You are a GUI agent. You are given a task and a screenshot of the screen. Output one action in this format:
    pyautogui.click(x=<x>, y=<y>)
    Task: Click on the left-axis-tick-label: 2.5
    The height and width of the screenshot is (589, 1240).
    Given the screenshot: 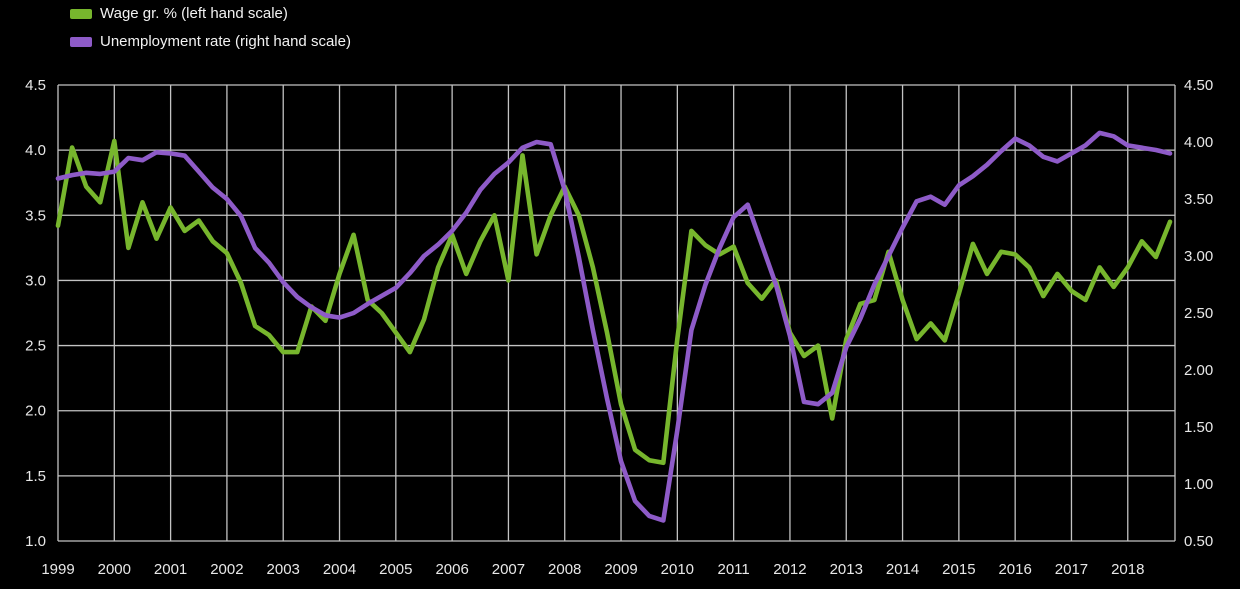 What is the action you would take?
    pyautogui.click(x=35, y=346)
    